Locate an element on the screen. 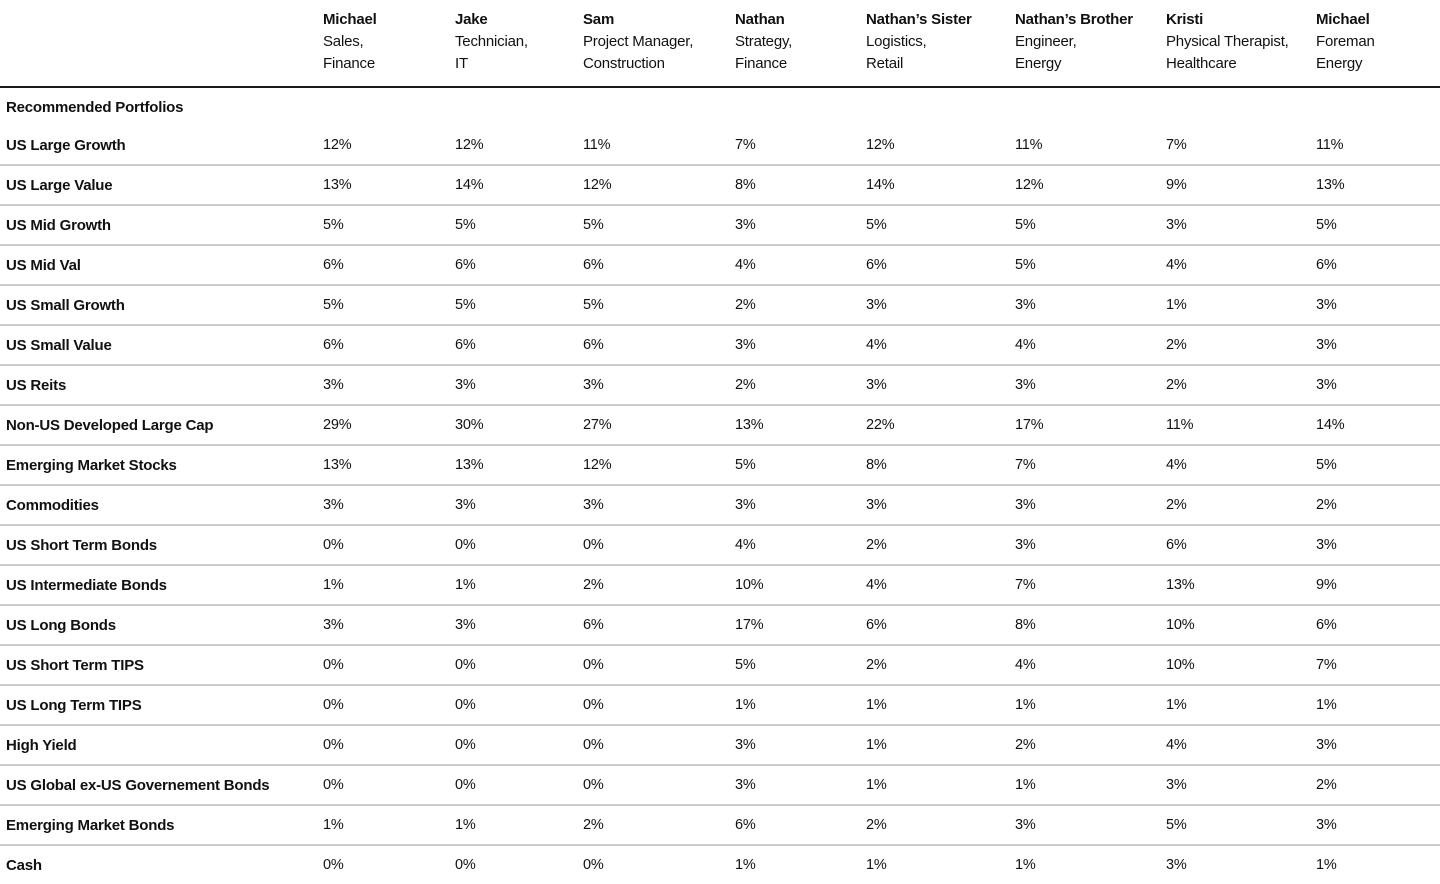 The width and height of the screenshot is (1440, 884). person-role-line1: Strategy, is located at coordinates (764, 41).